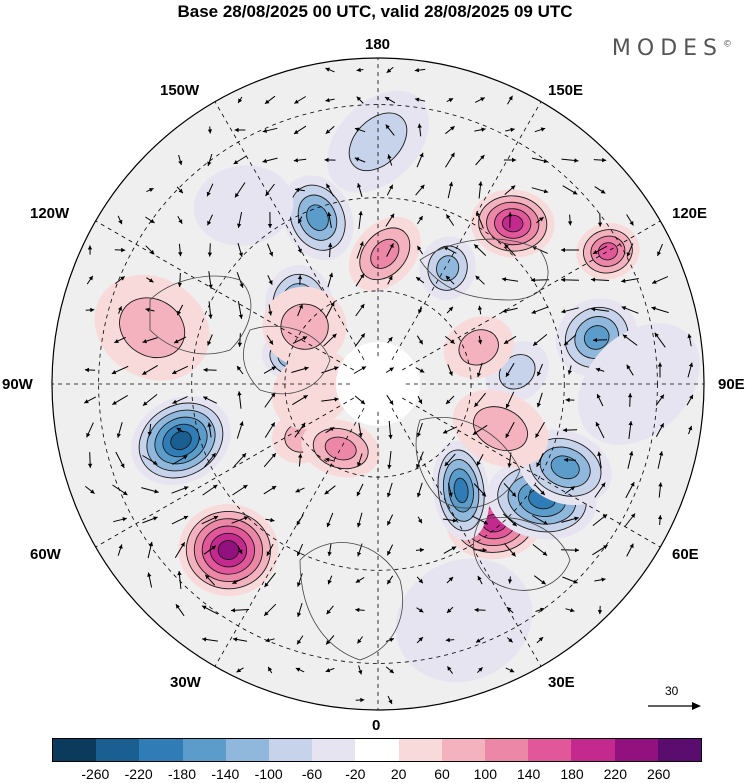 The height and width of the screenshot is (783, 750). I want to click on colorbar-tick-label: 260, so click(658, 774).